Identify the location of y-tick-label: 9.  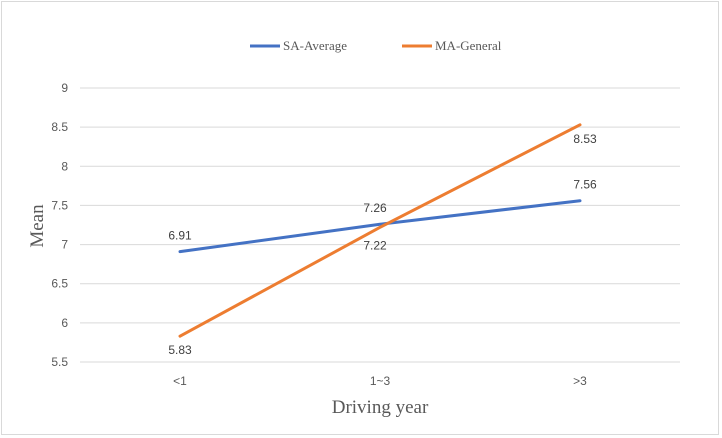
(64, 88).